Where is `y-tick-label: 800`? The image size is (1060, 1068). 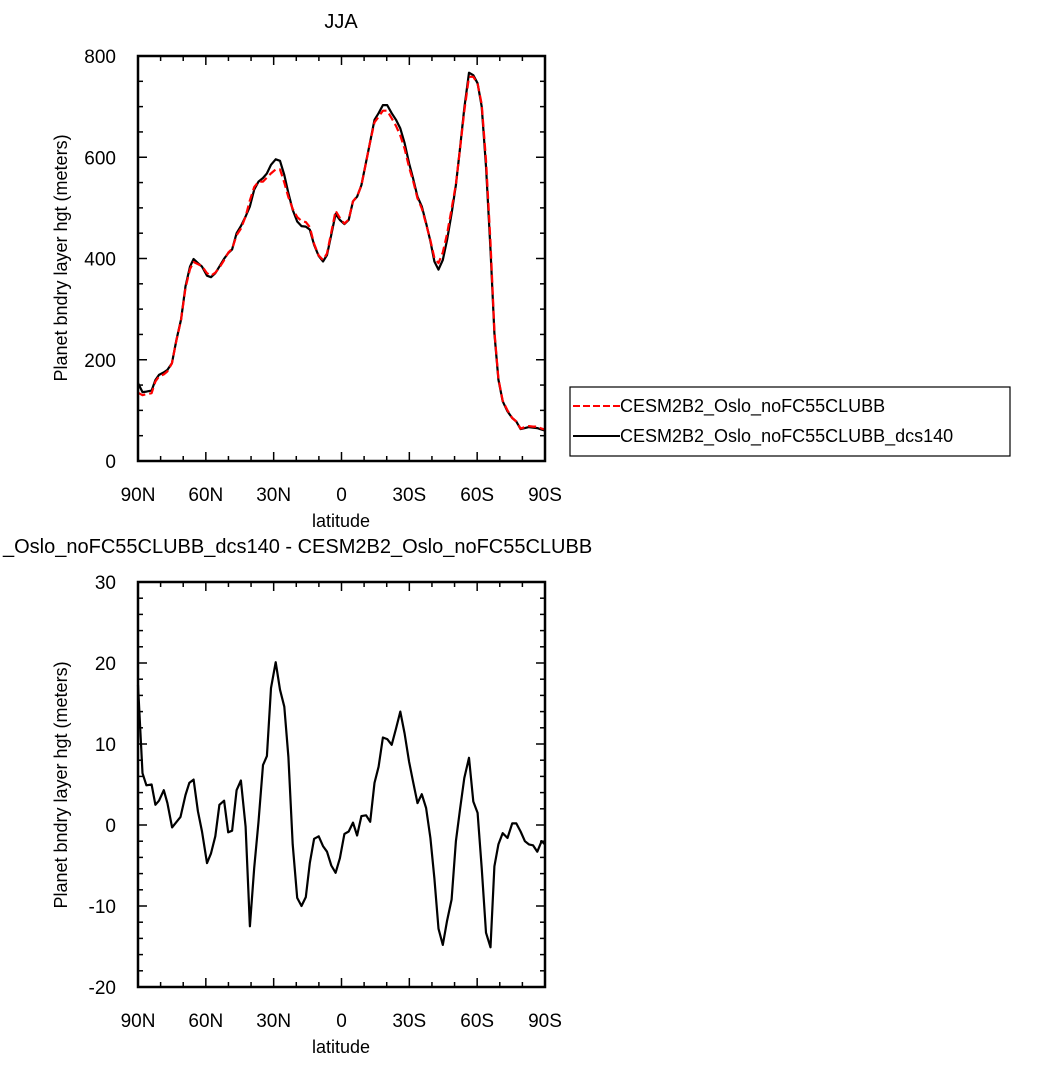
y-tick-label: 800 is located at coordinates (100, 57).